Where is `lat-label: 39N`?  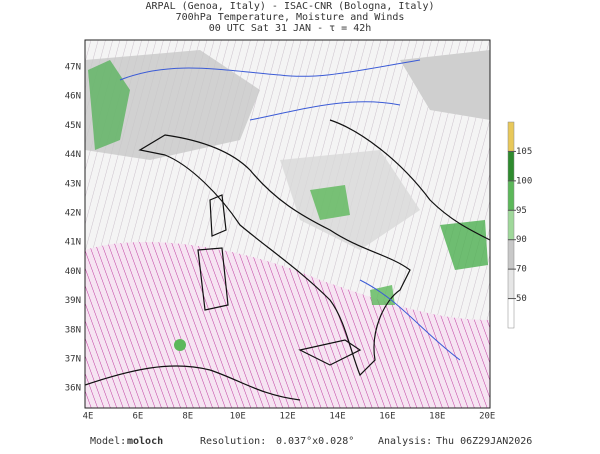
lat-label: 39N is located at coordinates (73, 301).